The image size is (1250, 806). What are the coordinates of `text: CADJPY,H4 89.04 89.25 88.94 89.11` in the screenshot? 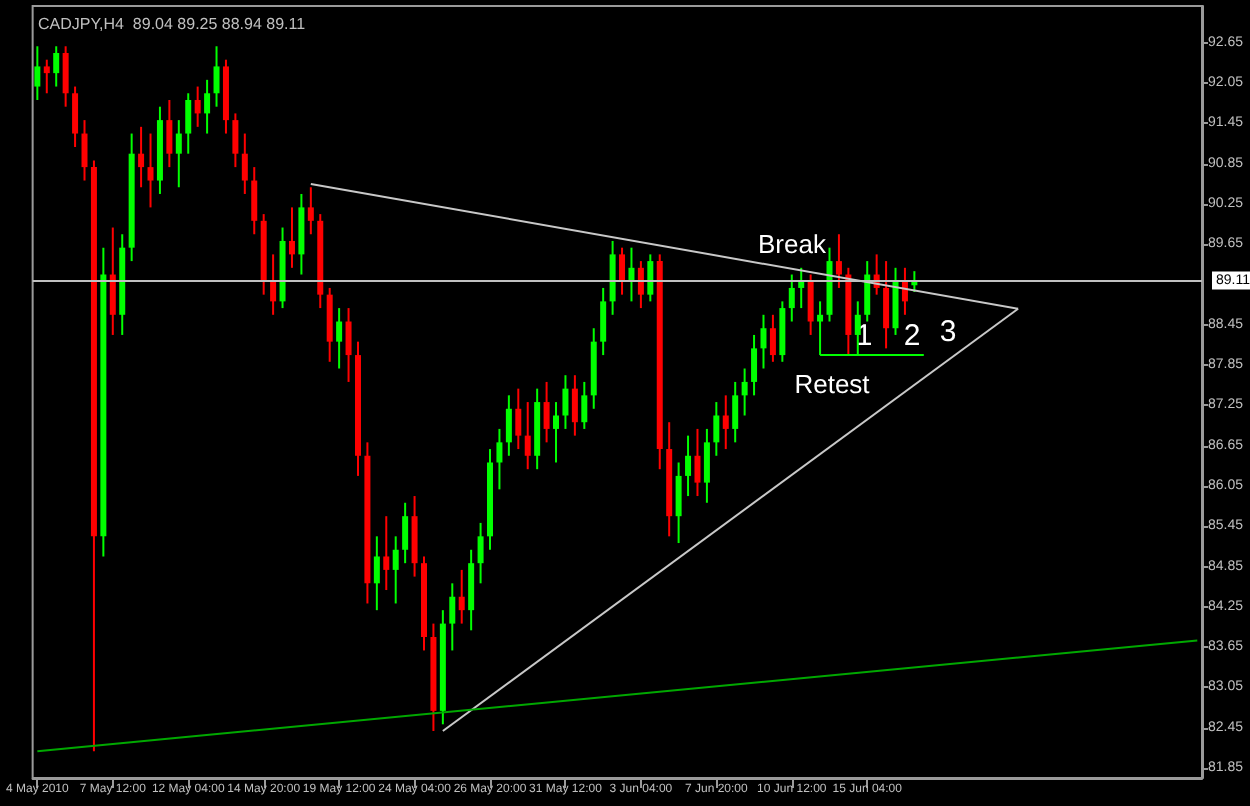 It's located at (172, 24).